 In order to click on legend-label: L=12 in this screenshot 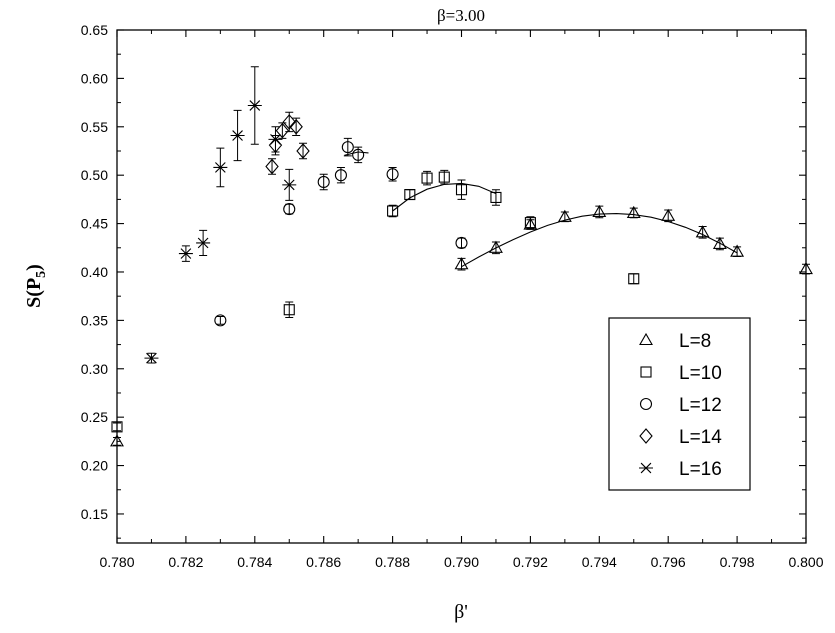, I will do `click(700, 405)`.